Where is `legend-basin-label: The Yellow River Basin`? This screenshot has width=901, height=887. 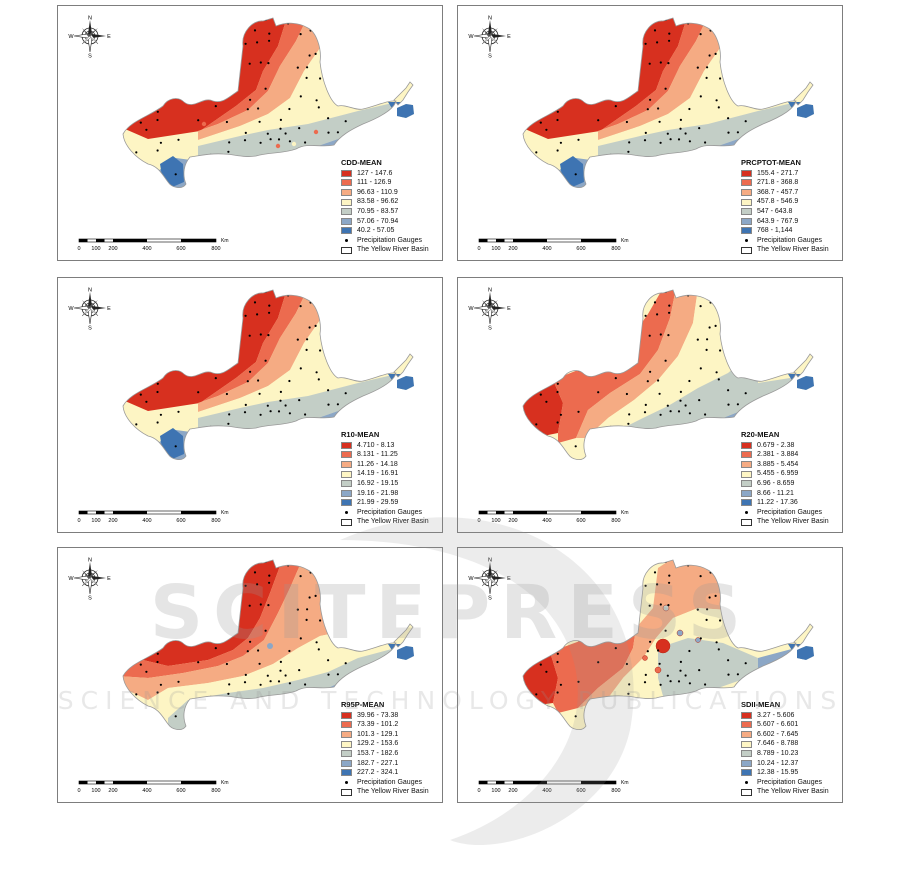
legend-basin-label: The Yellow River Basin is located at coordinates (393, 250).